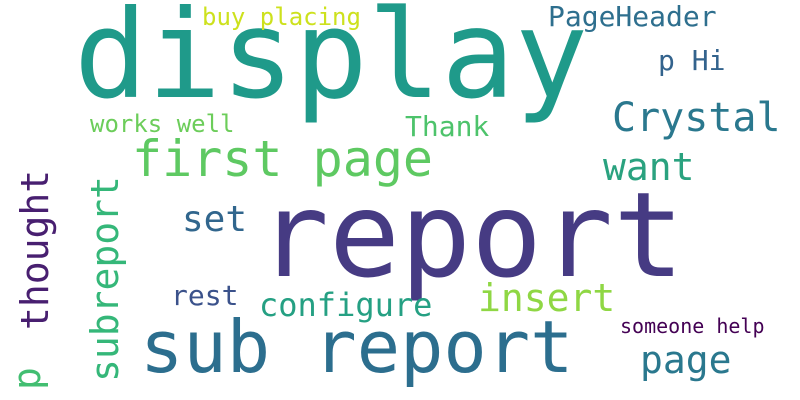 This screenshot has height=400, width=800. Describe the element at coordinates (105, 279) in the screenshot. I see `word-subreport: subreport` at that location.